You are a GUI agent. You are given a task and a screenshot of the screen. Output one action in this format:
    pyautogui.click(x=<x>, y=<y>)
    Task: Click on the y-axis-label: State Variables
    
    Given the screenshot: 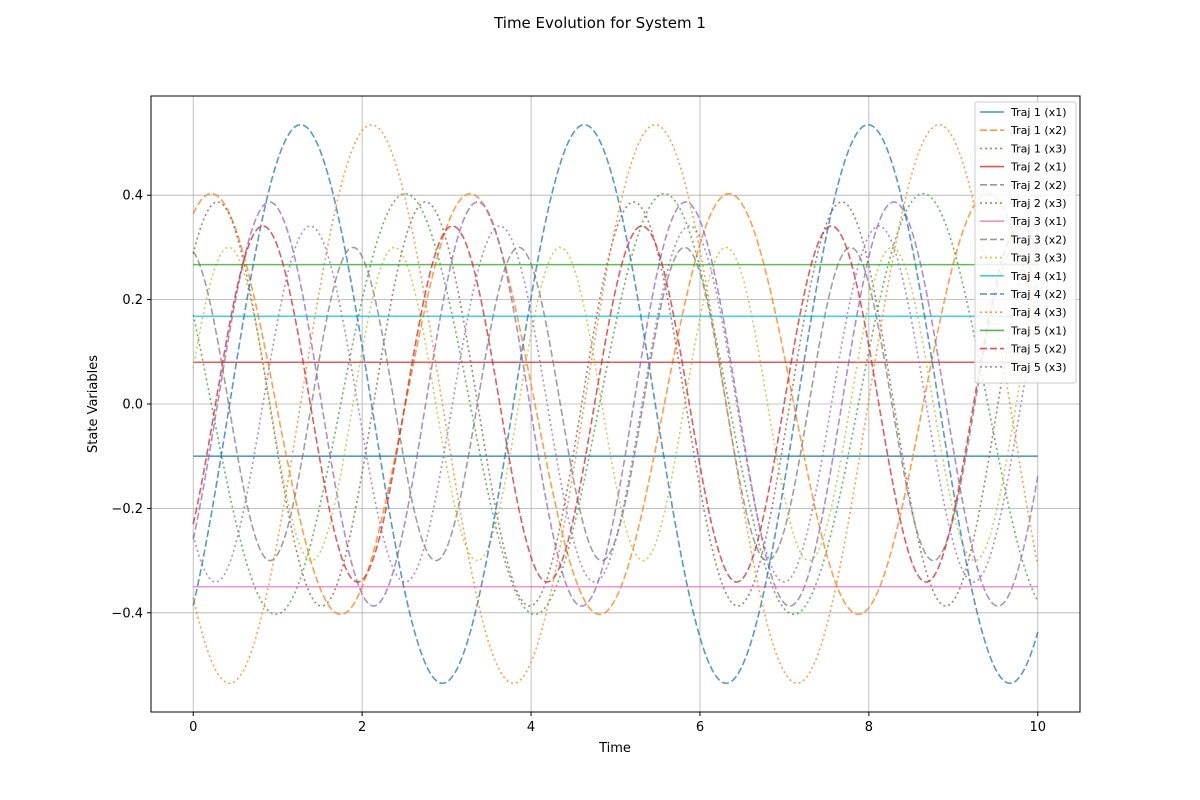 What is the action you would take?
    pyautogui.click(x=93, y=404)
    